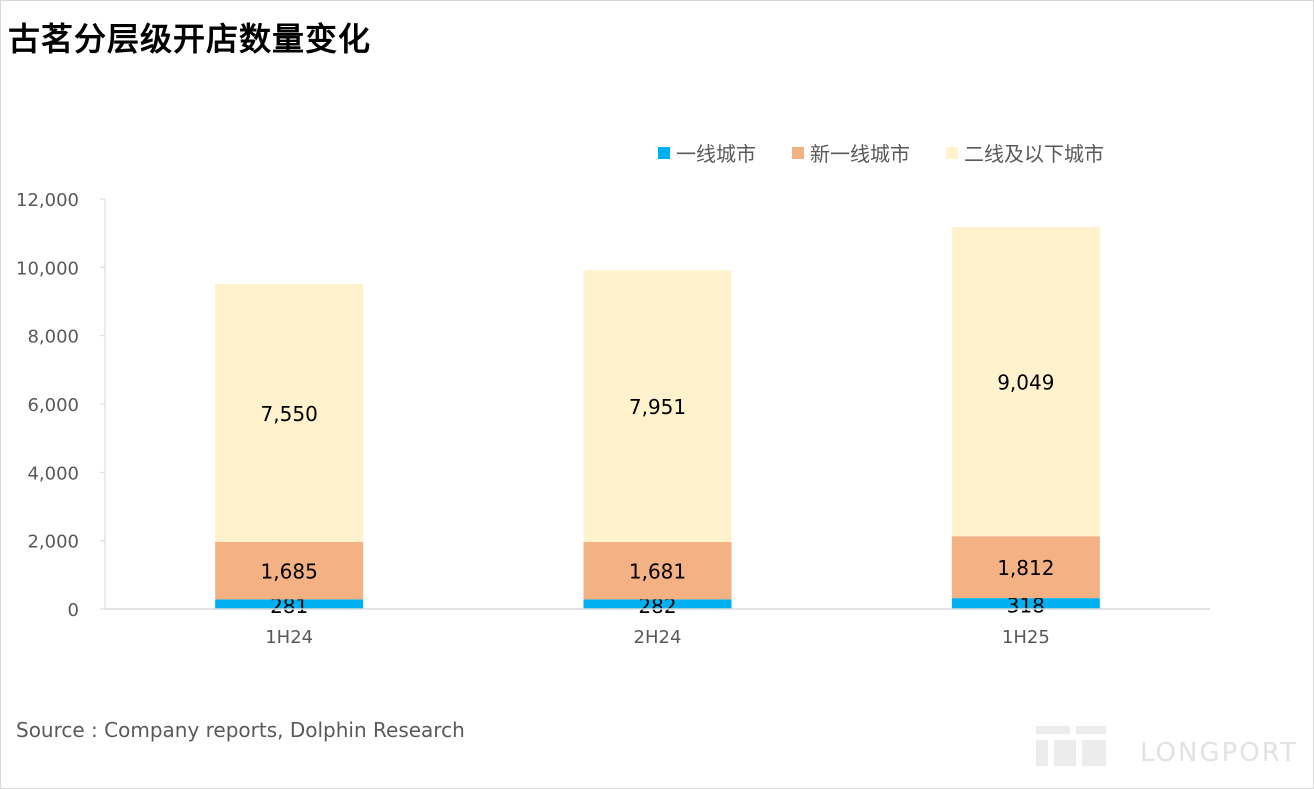  I want to click on x-tick-label: 1H25, so click(1026, 637).